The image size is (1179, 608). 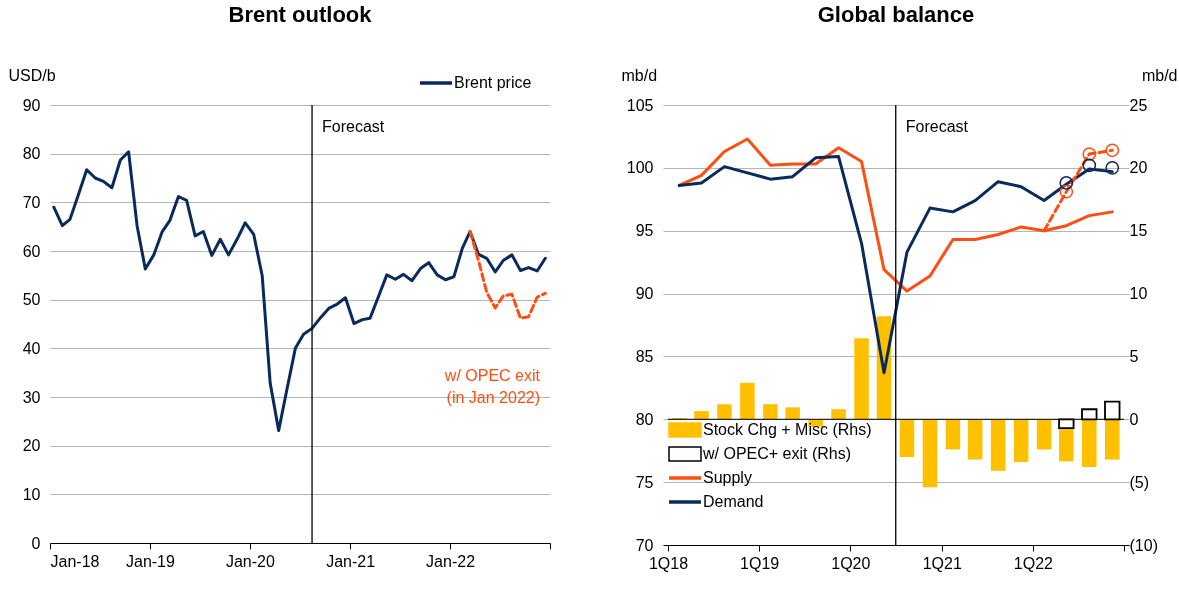 What do you see at coordinates (639, 75) in the screenshot?
I see `y-axis-title: mb/d` at bounding box center [639, 75].